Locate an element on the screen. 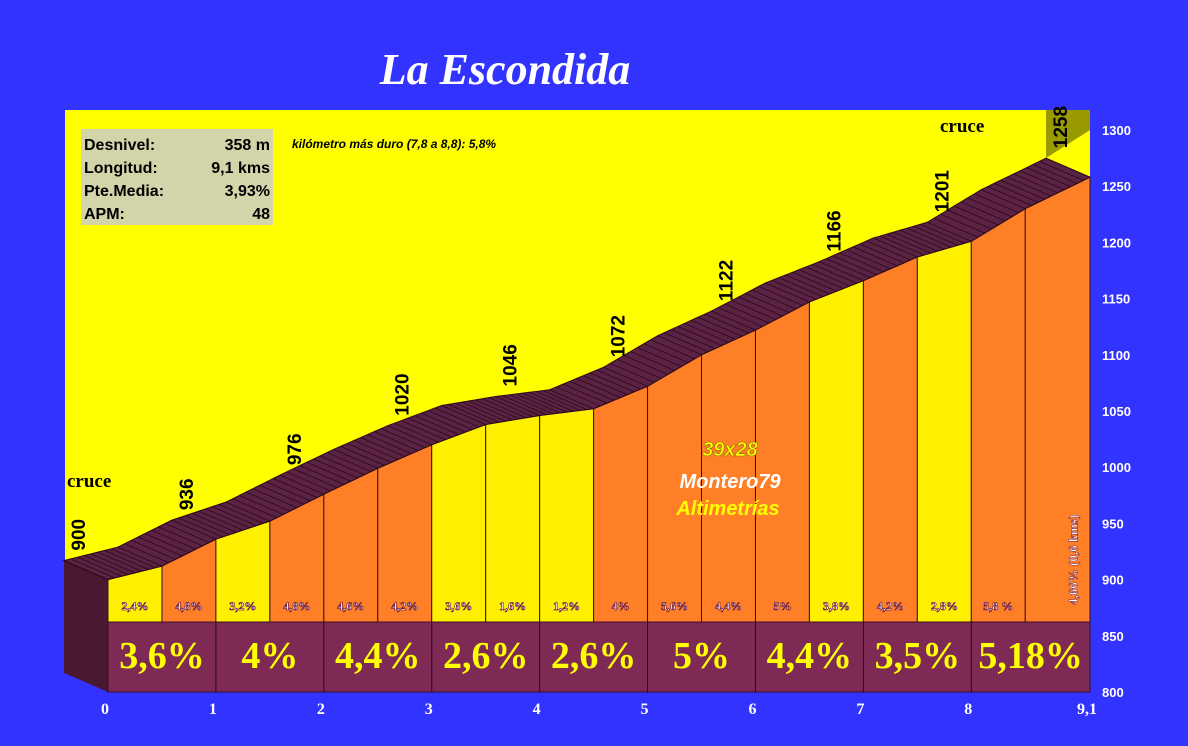 This screenshot has width=1188, height=746. y-tick-label: 1250 is located at coordinates (1116, 186).